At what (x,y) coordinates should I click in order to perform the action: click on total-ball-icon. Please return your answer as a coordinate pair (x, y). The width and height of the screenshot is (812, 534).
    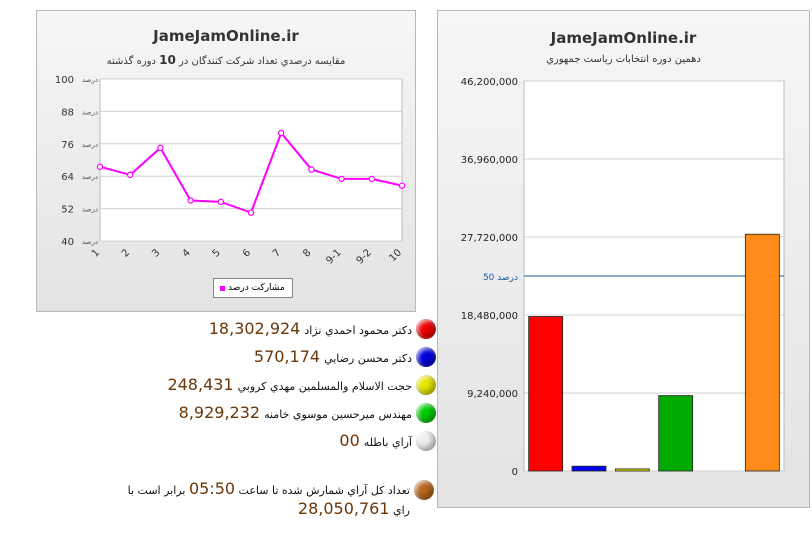
    Looking at the image, I should click on (424, 490).